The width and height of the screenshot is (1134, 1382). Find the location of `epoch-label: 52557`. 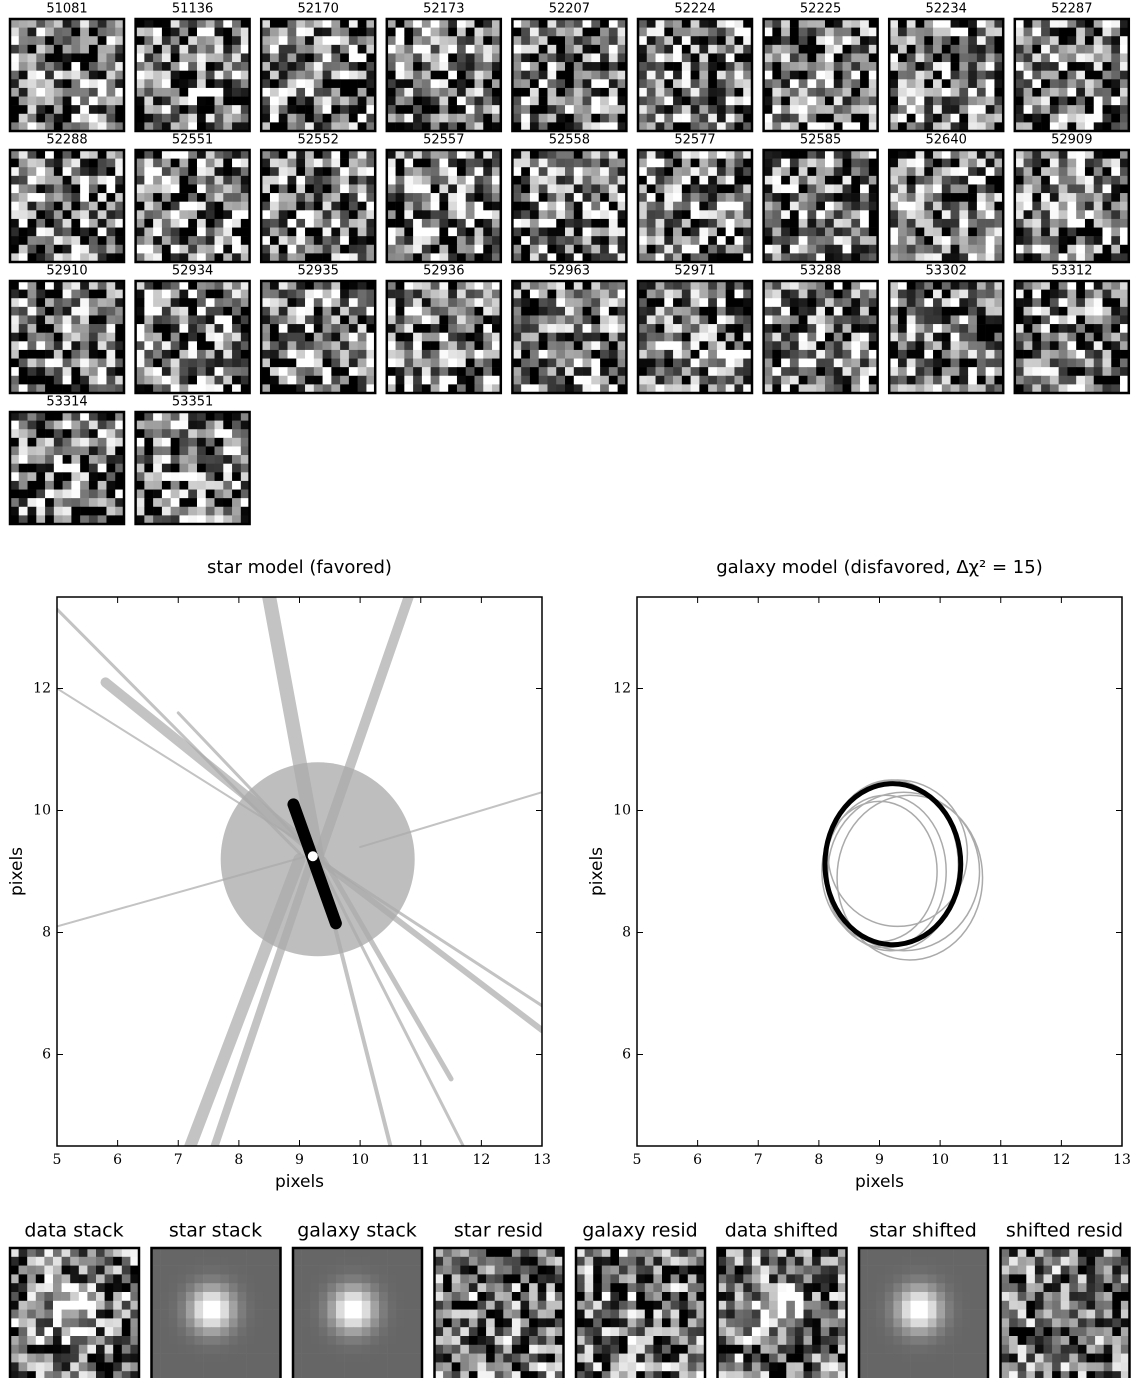

epoch-label: 52557 is located at coordinates (443, 140).